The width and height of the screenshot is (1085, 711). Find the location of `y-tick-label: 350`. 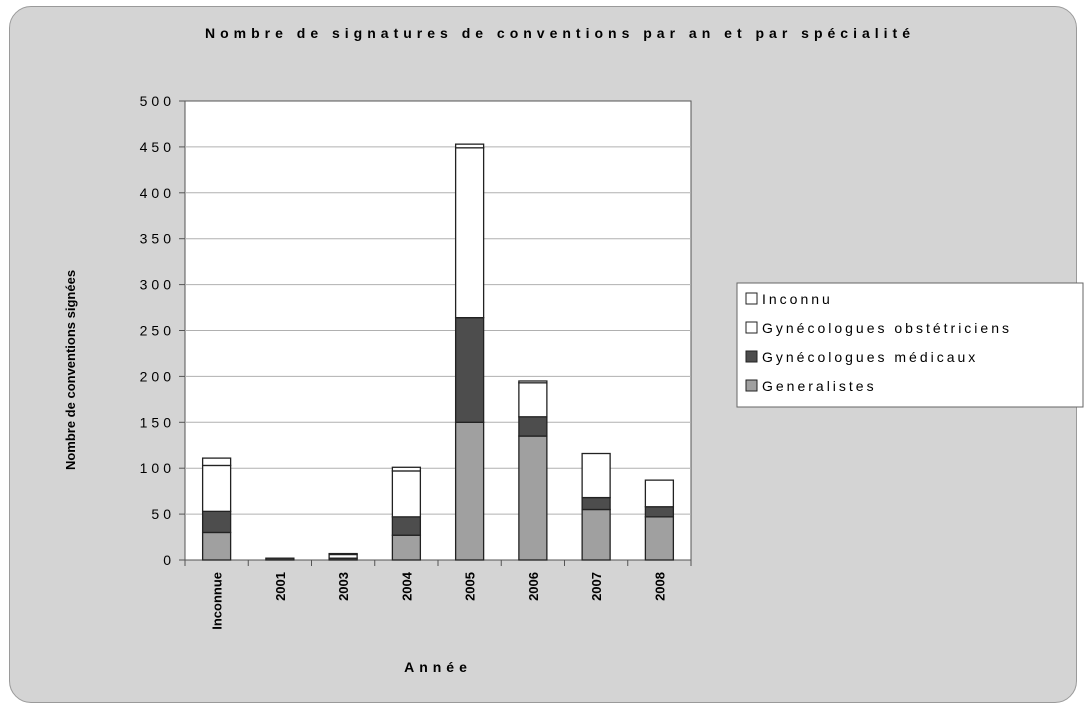

y-tick-label: 350 is located at coordinates (157, 239).